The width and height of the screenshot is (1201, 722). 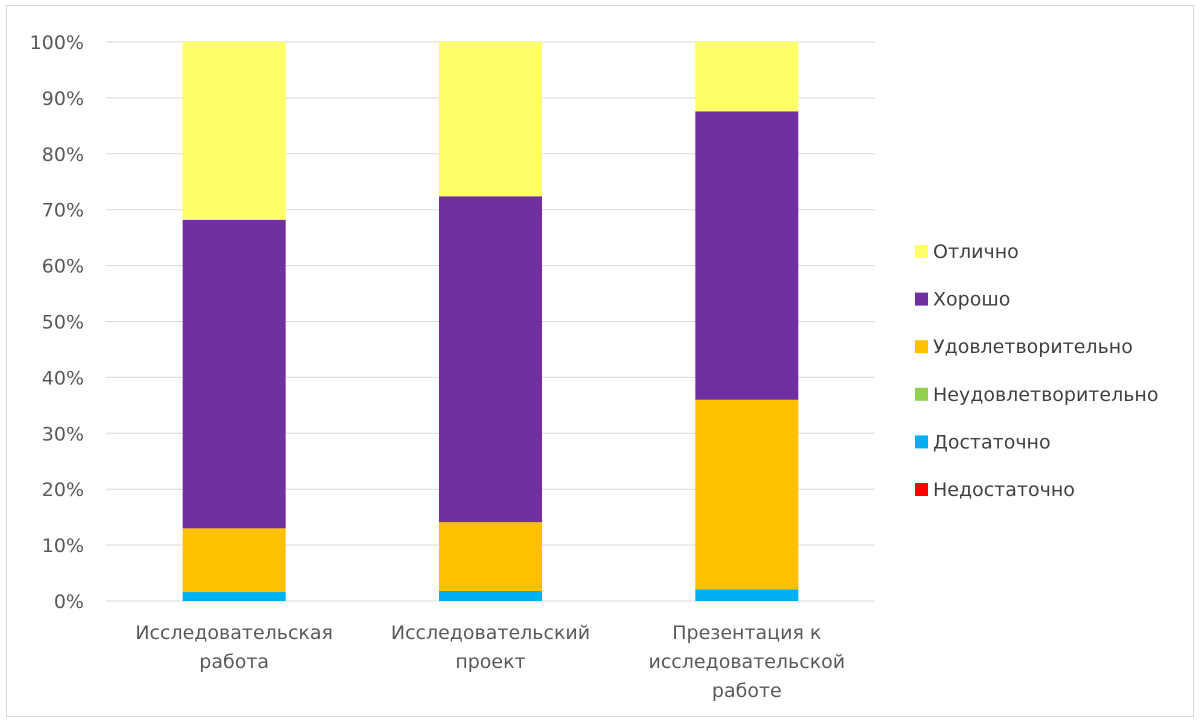 I want to click on legend-label: Отлично, so click(x=976, y=252).